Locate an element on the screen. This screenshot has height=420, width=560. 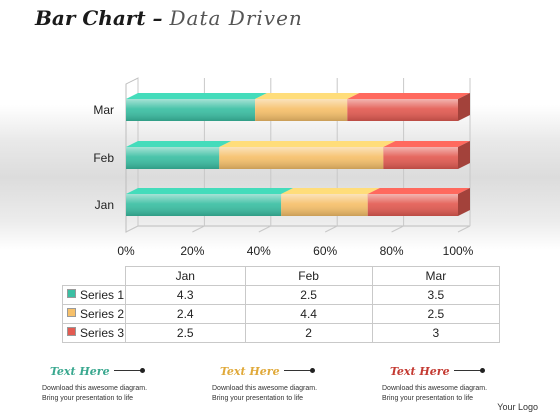
page-title: Bar Chart – Data Driven is located at coordinates (169, 18).